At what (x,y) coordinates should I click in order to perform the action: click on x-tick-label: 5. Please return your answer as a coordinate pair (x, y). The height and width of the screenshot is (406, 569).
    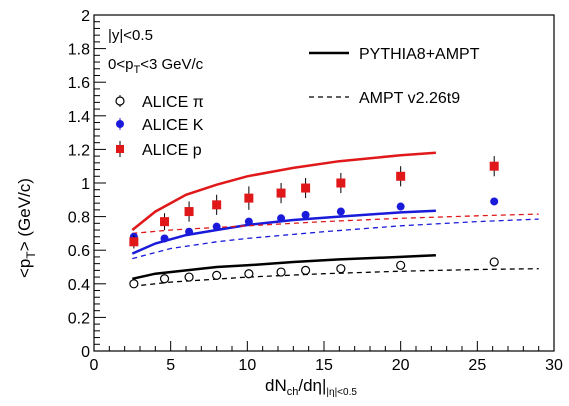
    Looking at the image, I should click on (170, 365).